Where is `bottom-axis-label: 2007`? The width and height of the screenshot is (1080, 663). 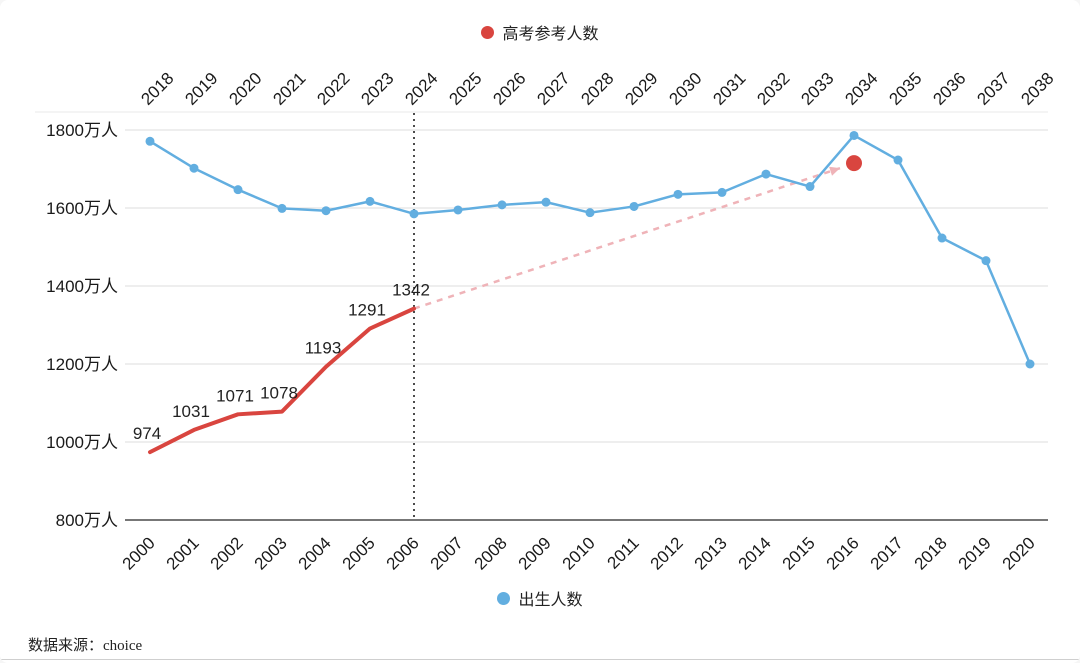 bottom-axis-label: 2007 is located at coordinates (447, 553).